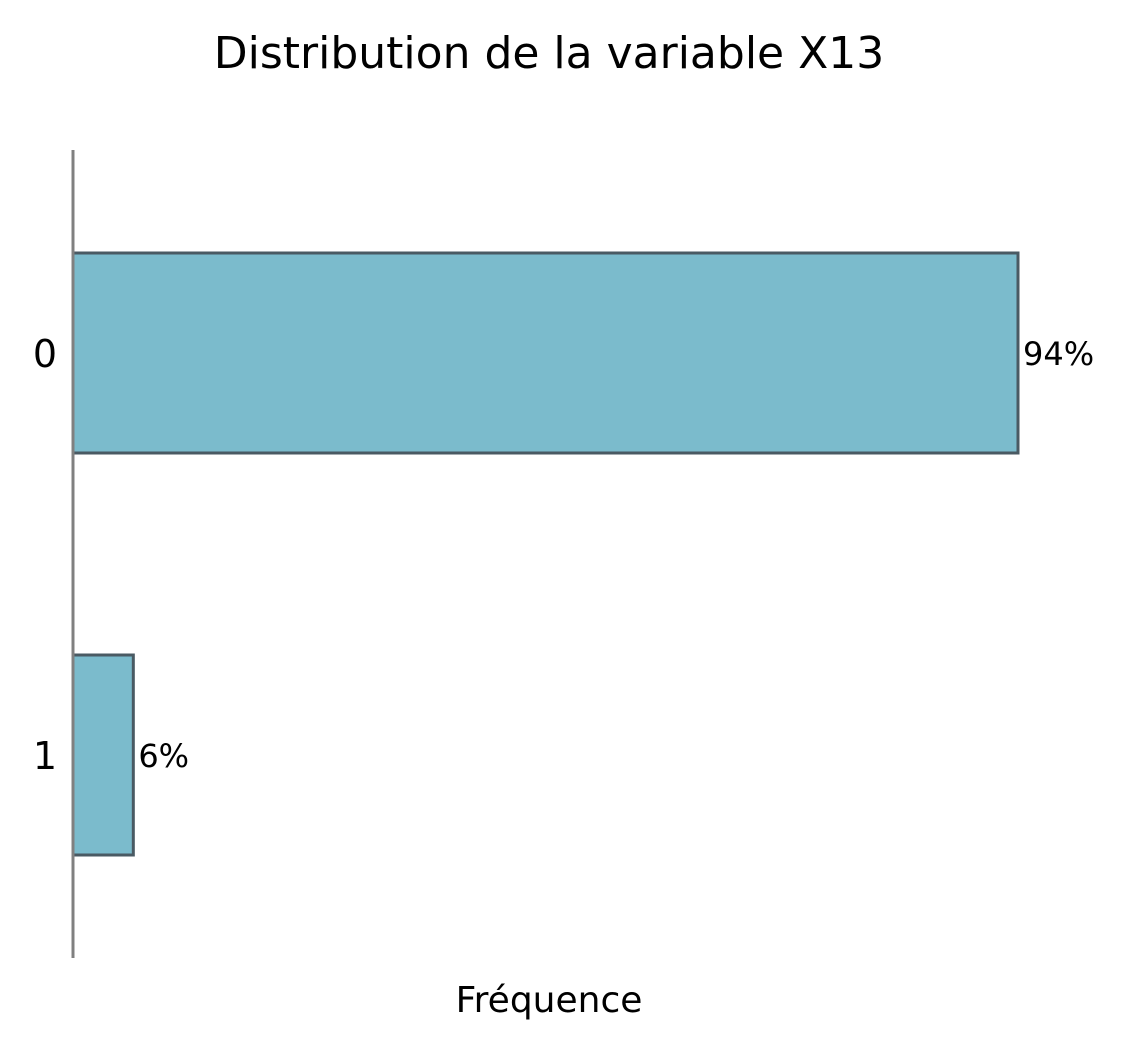  Describe the element at coordinates (45, 555) in the screenshot. I see `y-tick-labels: 01` at that location.